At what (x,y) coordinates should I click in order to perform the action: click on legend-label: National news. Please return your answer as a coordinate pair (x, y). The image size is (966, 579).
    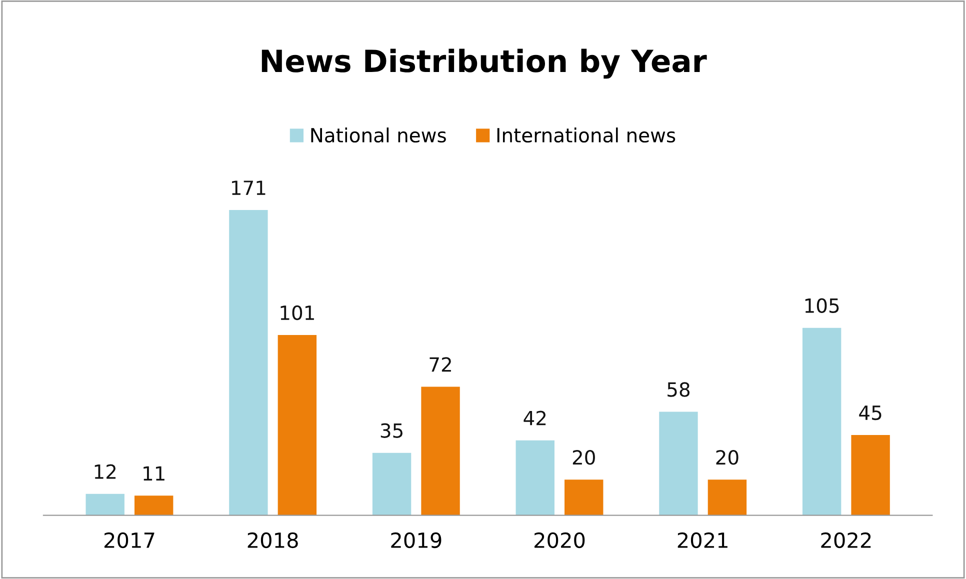
    Looking at the image, I should click on (378, 135).